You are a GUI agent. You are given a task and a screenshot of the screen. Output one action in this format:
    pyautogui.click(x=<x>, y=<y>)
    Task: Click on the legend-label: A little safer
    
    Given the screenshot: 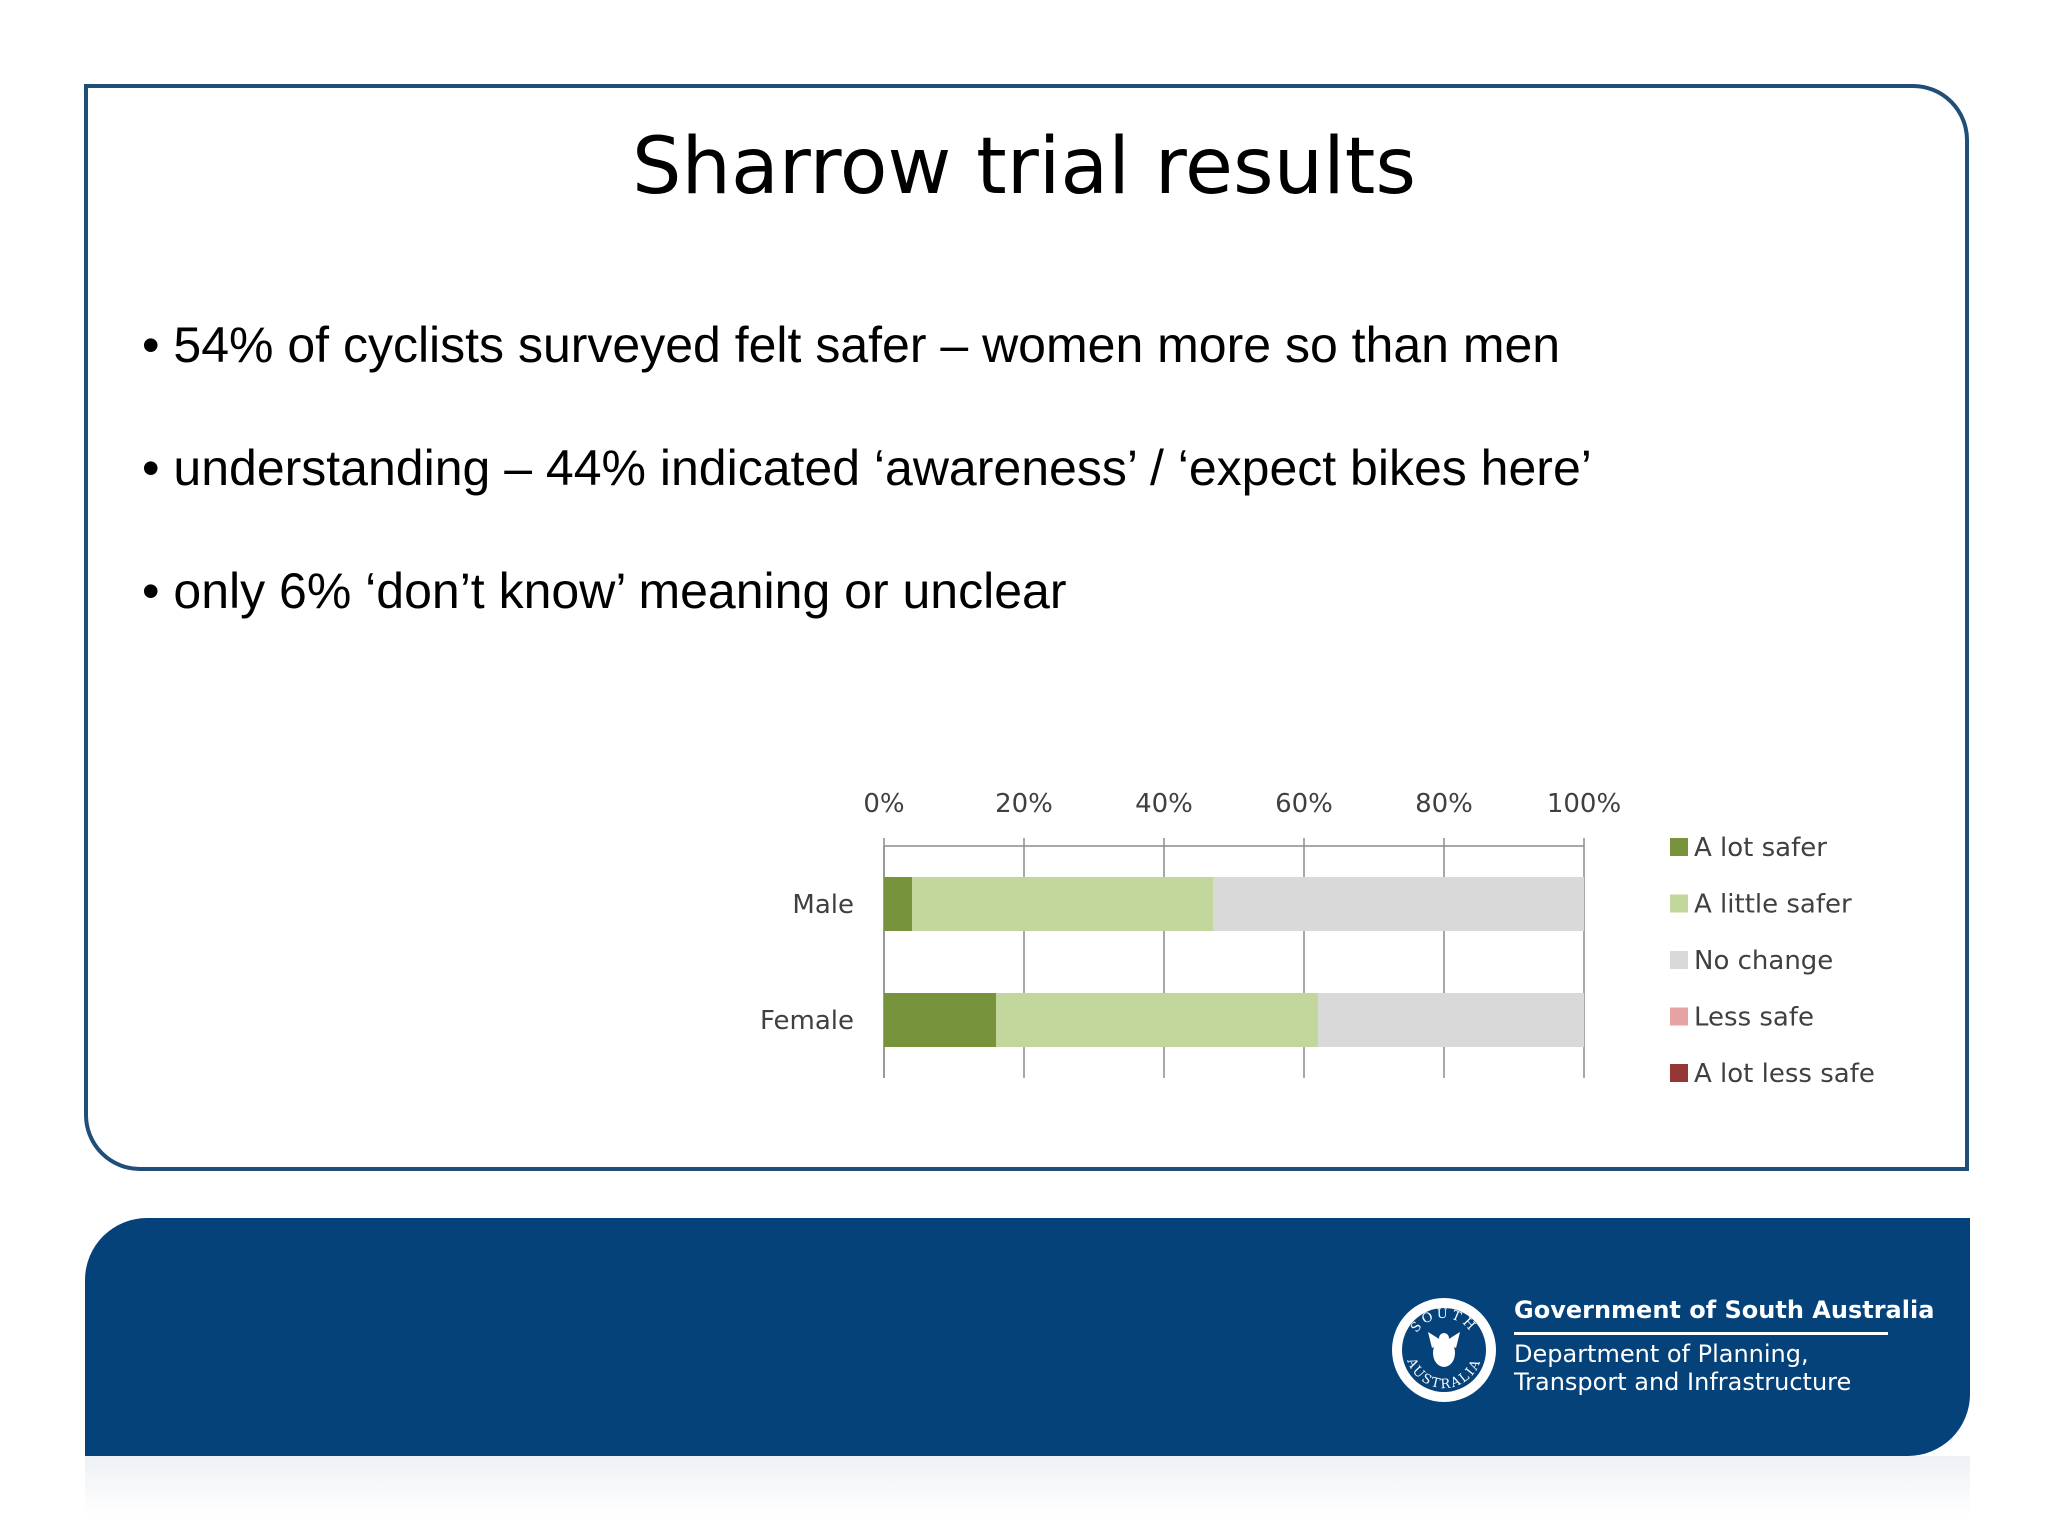 What is the action you would take?
    pyautogui.click(x=1773, y=905)
    